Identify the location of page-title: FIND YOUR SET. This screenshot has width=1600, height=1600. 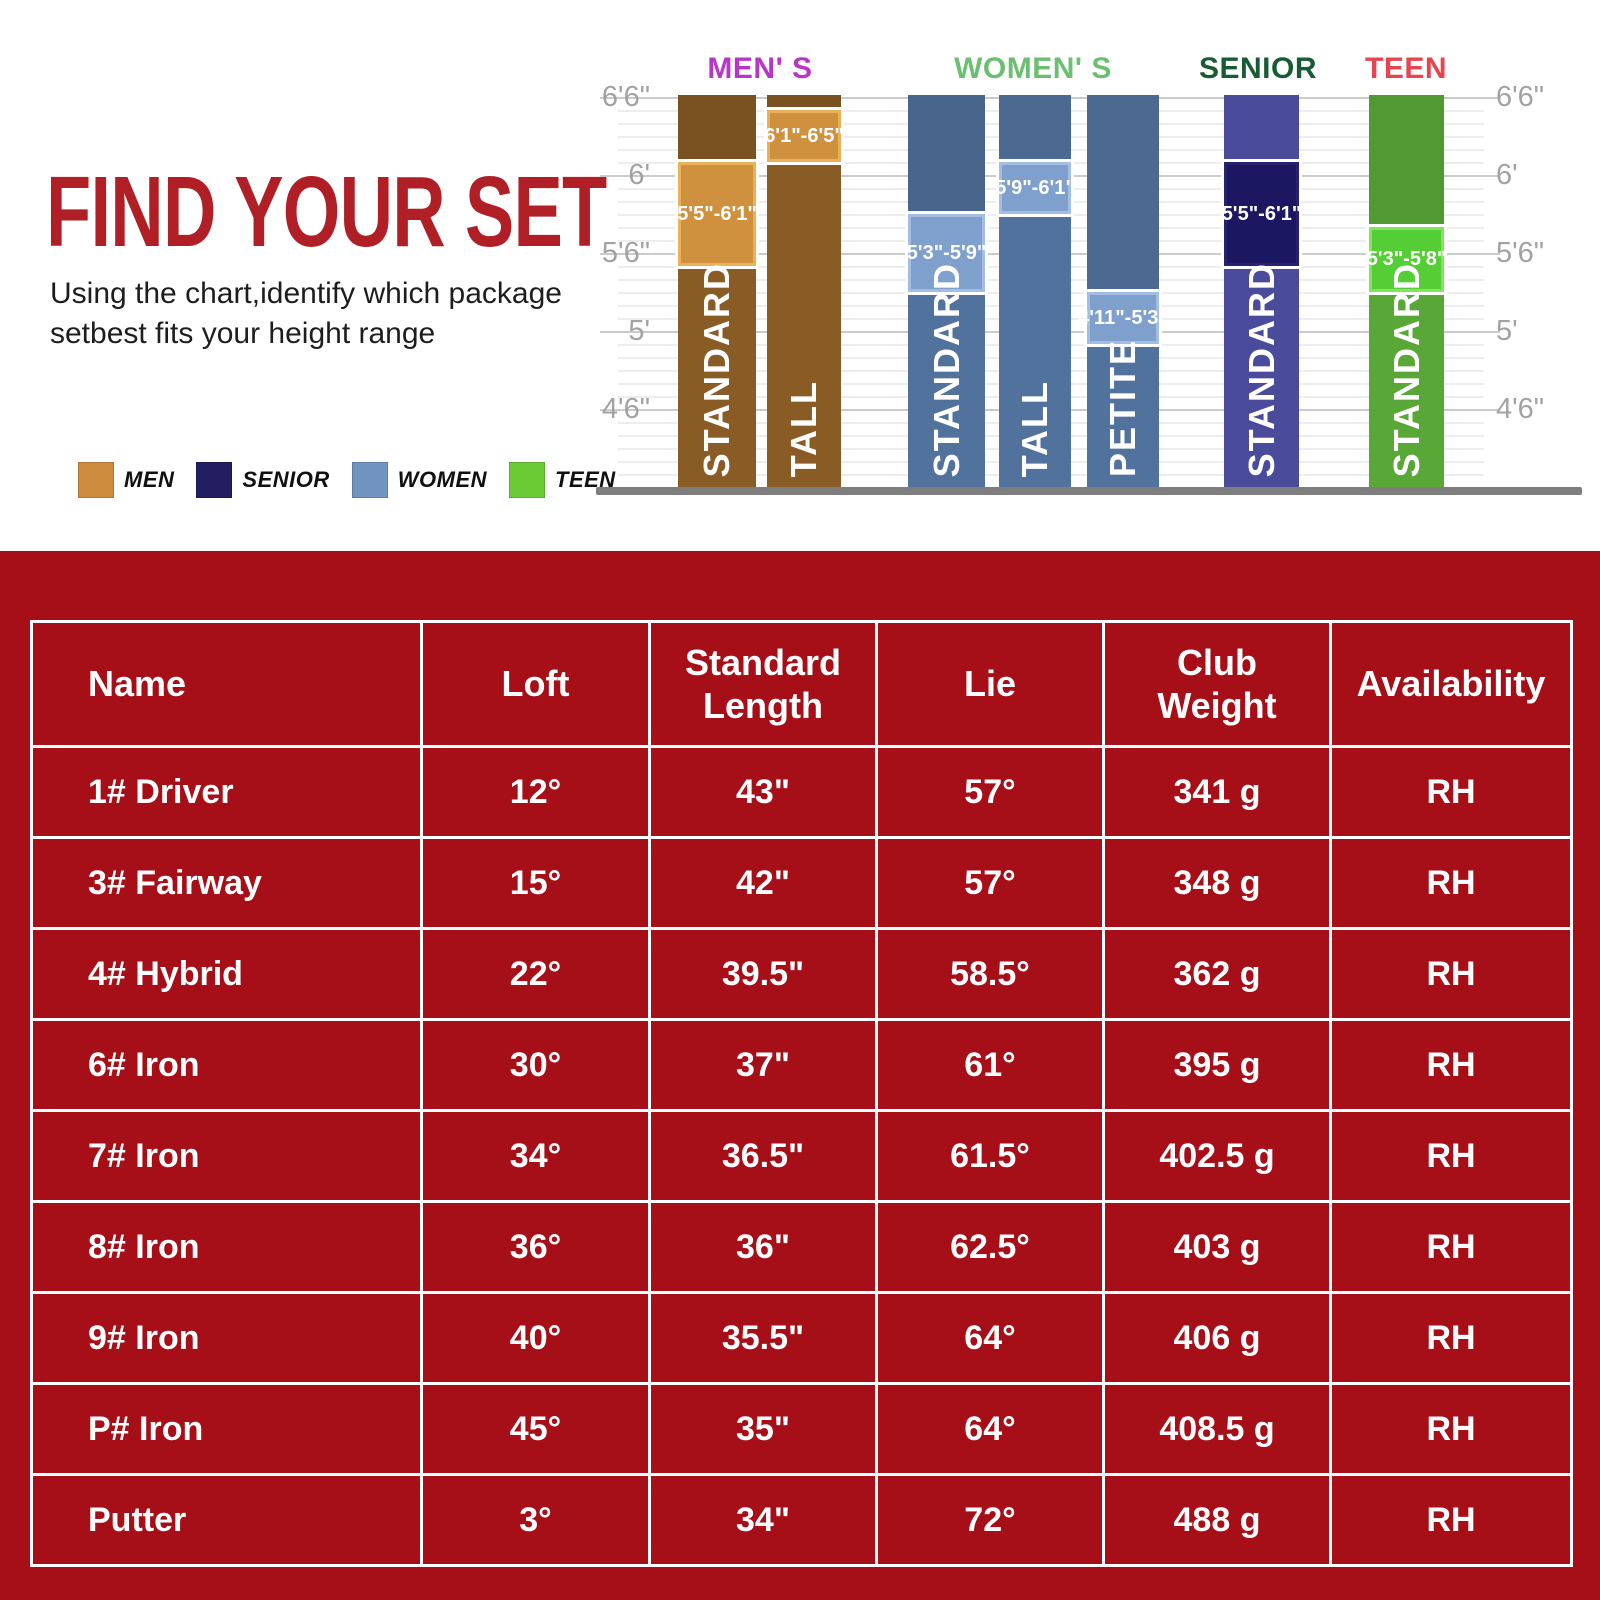
(326, 212).